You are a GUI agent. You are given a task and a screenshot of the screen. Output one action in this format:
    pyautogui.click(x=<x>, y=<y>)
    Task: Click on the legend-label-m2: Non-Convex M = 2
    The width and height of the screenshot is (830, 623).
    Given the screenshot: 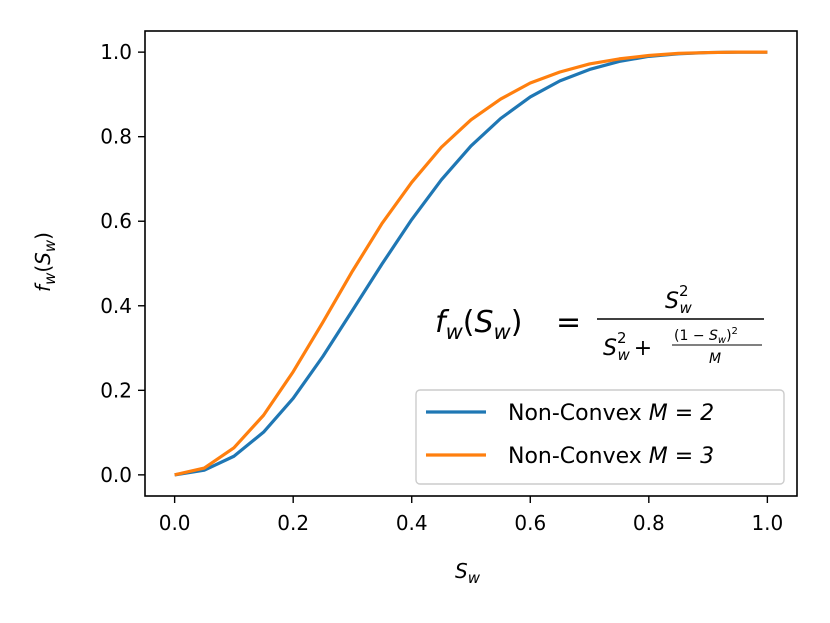 What is the action you would take?
    pyautogui.click(x=611, y=413)
    